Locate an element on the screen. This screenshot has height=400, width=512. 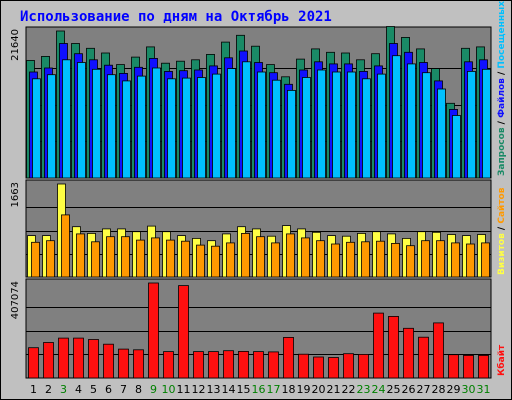
chart-title: Использование по дням на Октябрь 2021 is located at coordinates (176, 17).